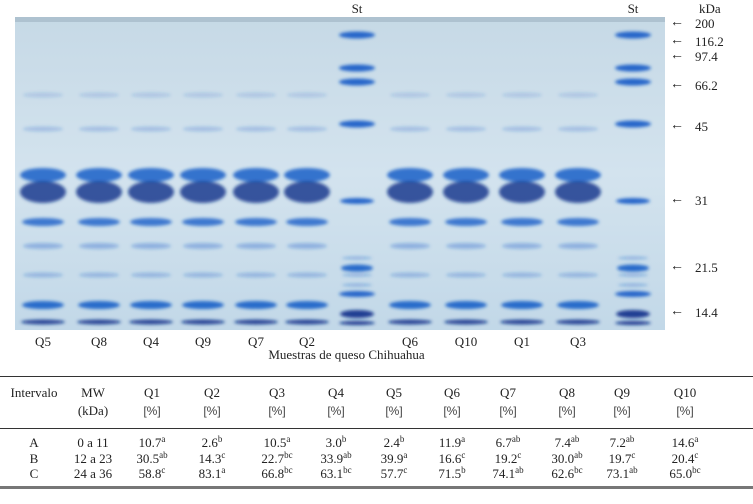 The height and width of the screenshot is (504, 753). I want to click on column-header: Q2, so click(212, 392).